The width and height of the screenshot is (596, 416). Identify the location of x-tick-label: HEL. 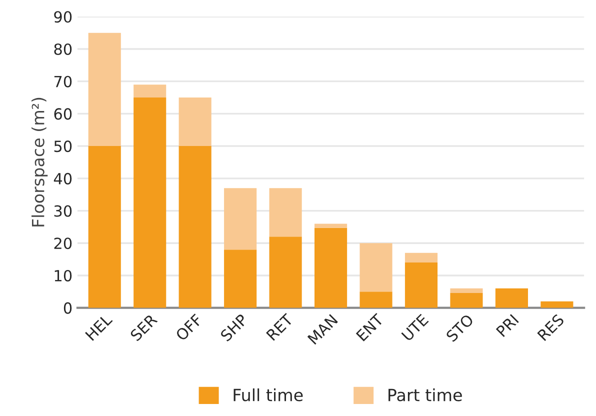
(99, 327).